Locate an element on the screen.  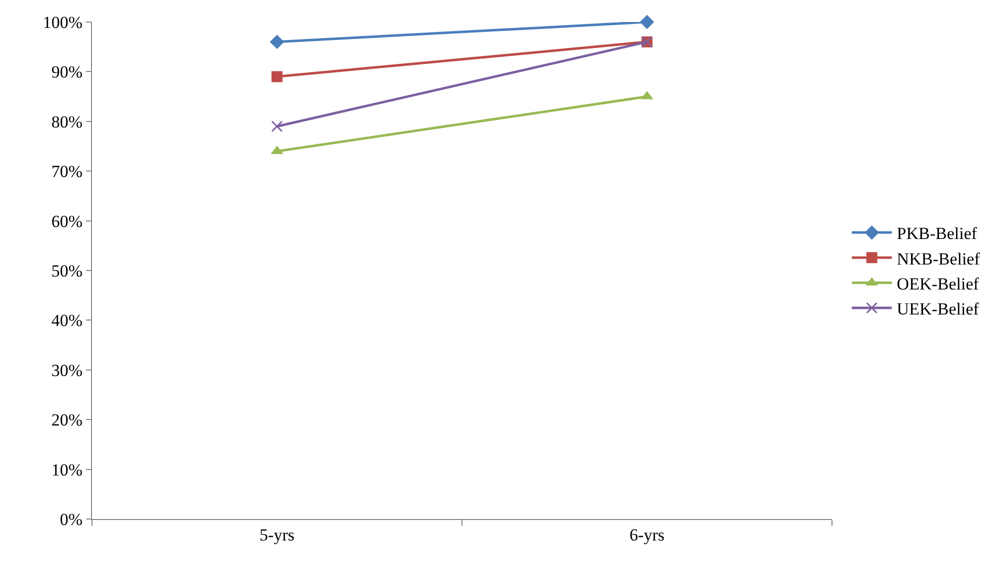
y-tick-label: 50% is located at coordinates (67, 270).